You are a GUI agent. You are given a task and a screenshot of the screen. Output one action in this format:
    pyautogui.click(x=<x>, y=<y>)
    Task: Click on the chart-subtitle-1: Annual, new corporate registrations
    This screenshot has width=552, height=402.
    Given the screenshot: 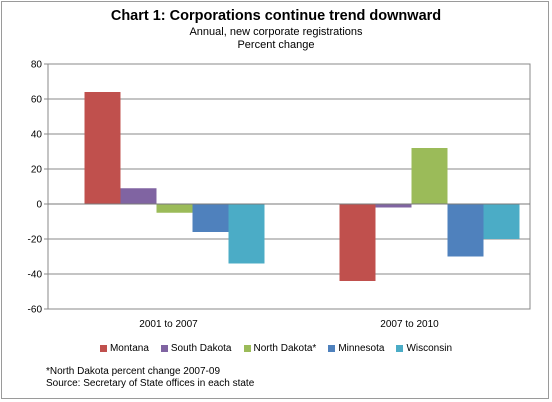 What is the action you would take?
    pyautogui.click(x=276, y=32)
    